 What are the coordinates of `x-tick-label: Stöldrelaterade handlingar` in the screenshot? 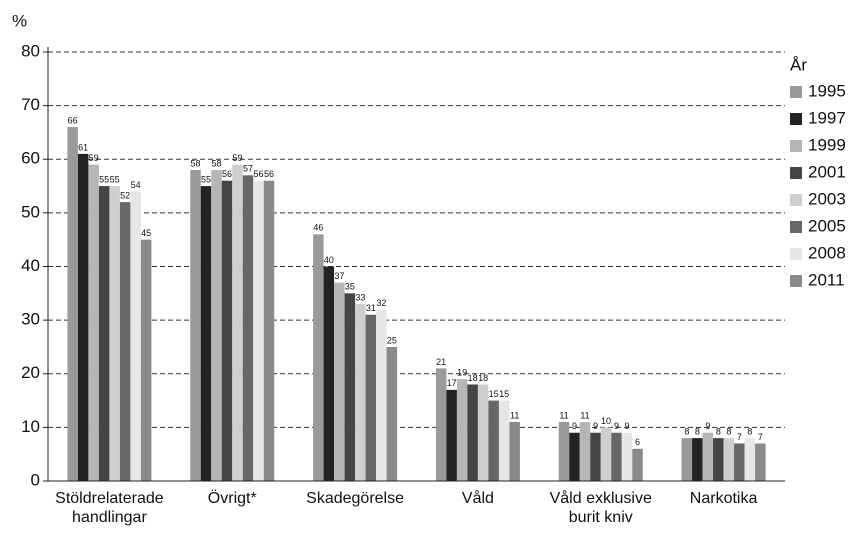 It's located at (109, 508).